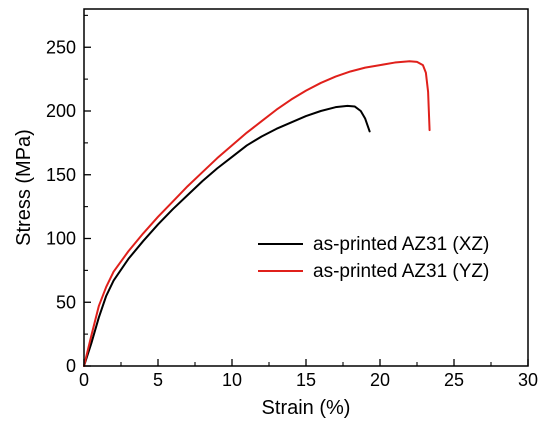 The image size is (550, 431). I want to click on legend-label-yz: as-printed AZ31 (YZ), so click(401, 271).